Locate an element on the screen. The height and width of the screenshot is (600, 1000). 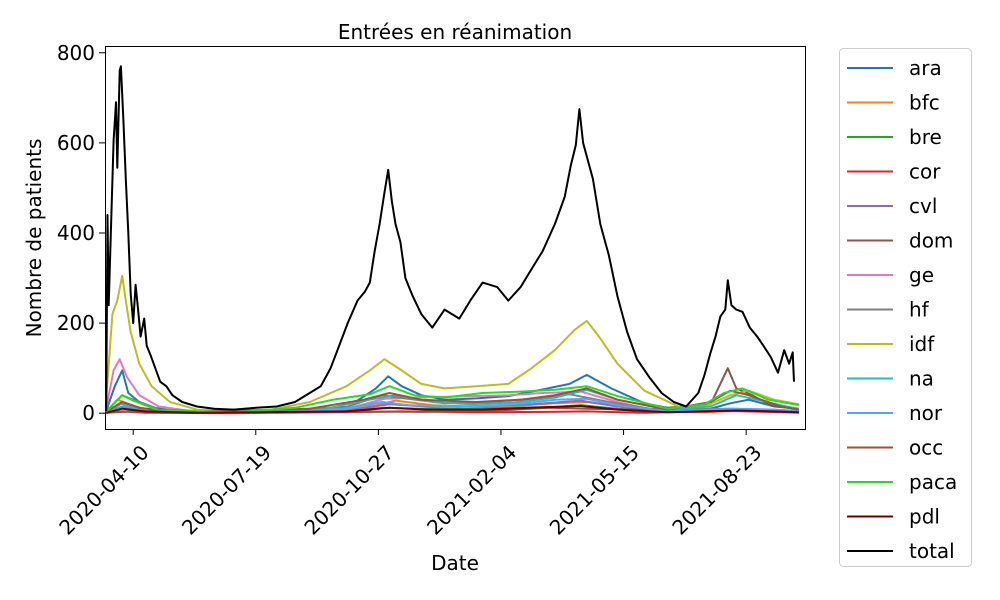
legend-label-ara: ara is located at coordinates (925, 68).